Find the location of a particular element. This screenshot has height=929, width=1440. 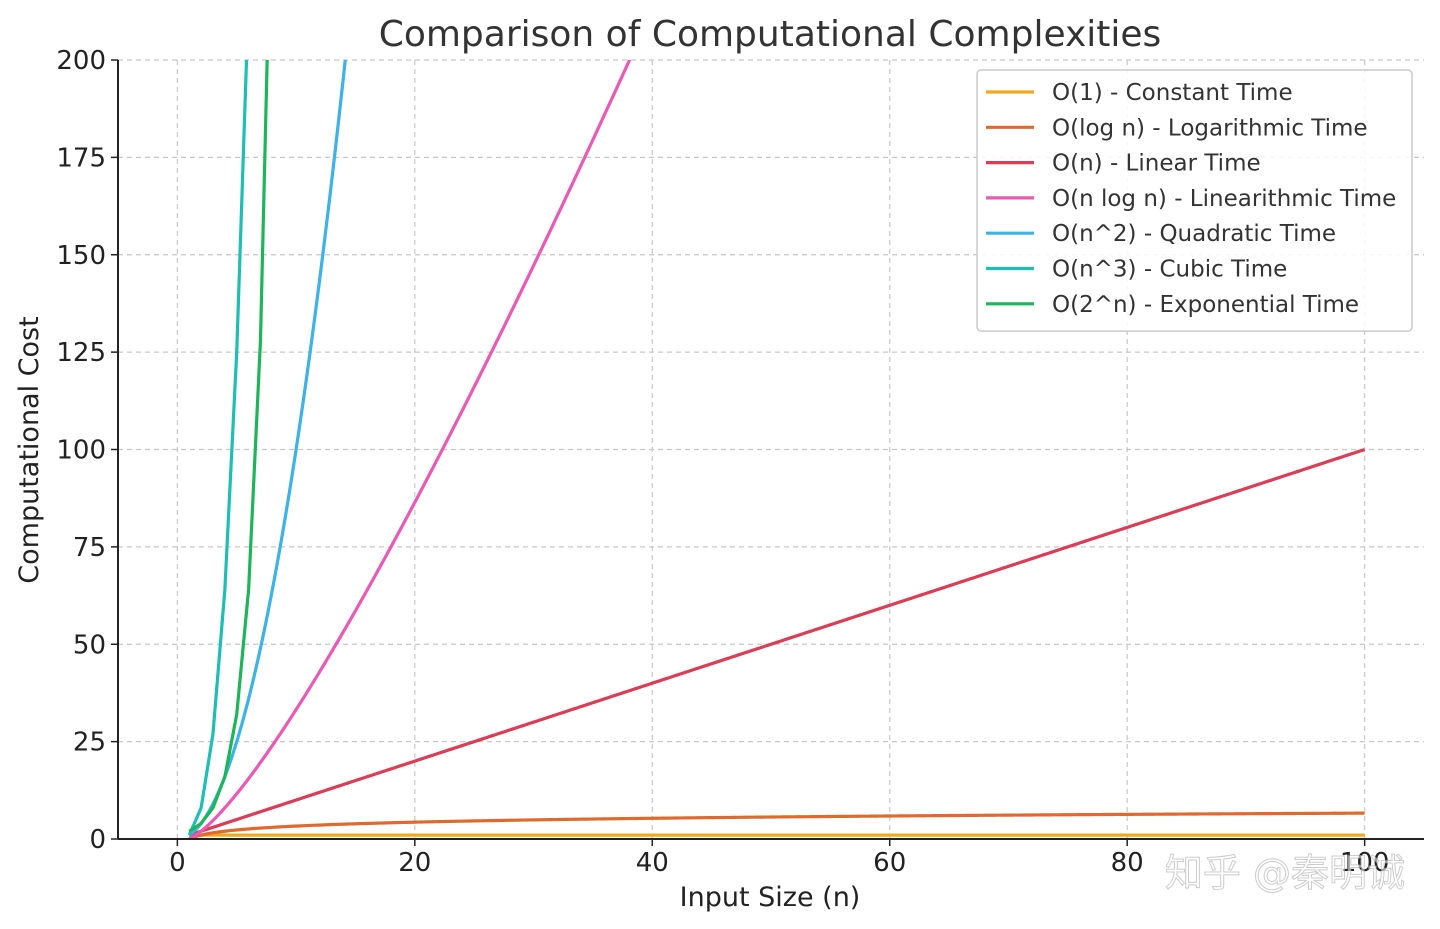

y-tick-label: 150 is located at coordinates (81, 256).